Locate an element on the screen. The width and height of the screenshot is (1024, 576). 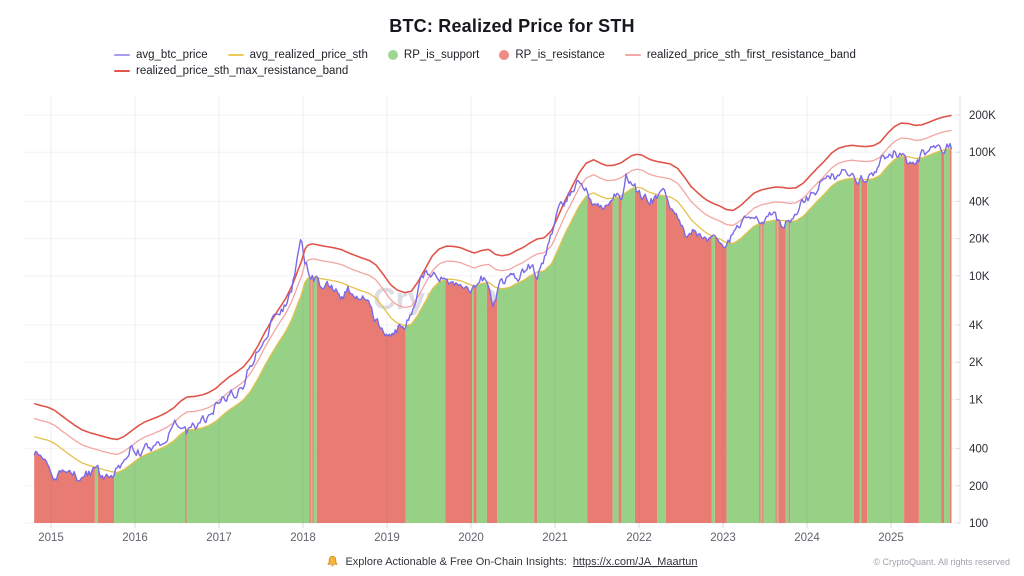
y-axis-label: 40K is located at coordinates (979, 202).